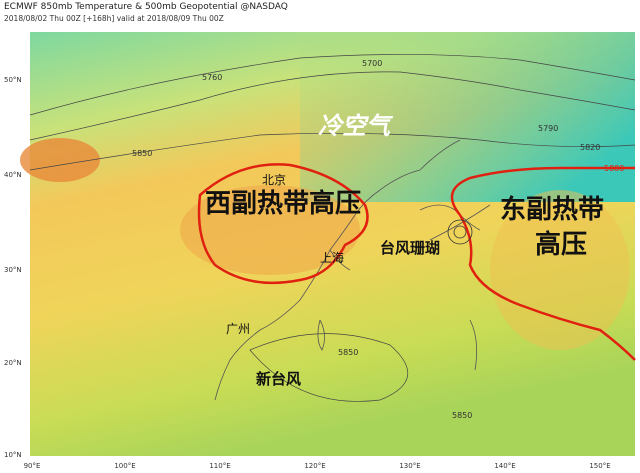  What do you see at coordinates (404, 287) in the screenshot?
I see `coastline` at bounding box center [404, 287].